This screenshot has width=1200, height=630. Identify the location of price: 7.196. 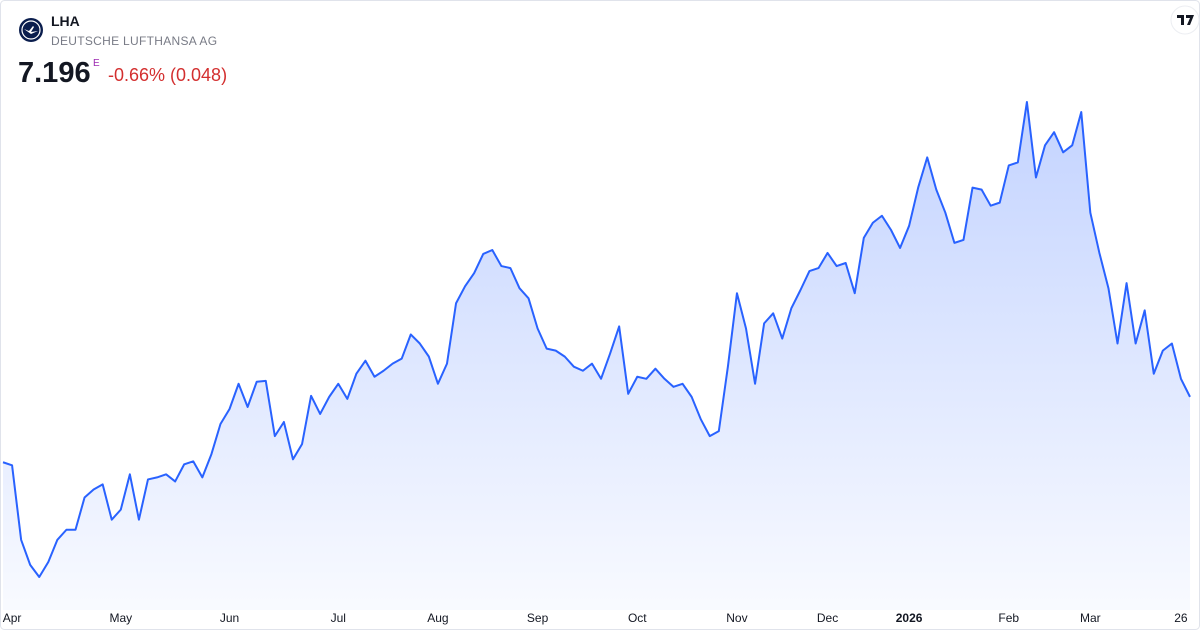
(54, 73).